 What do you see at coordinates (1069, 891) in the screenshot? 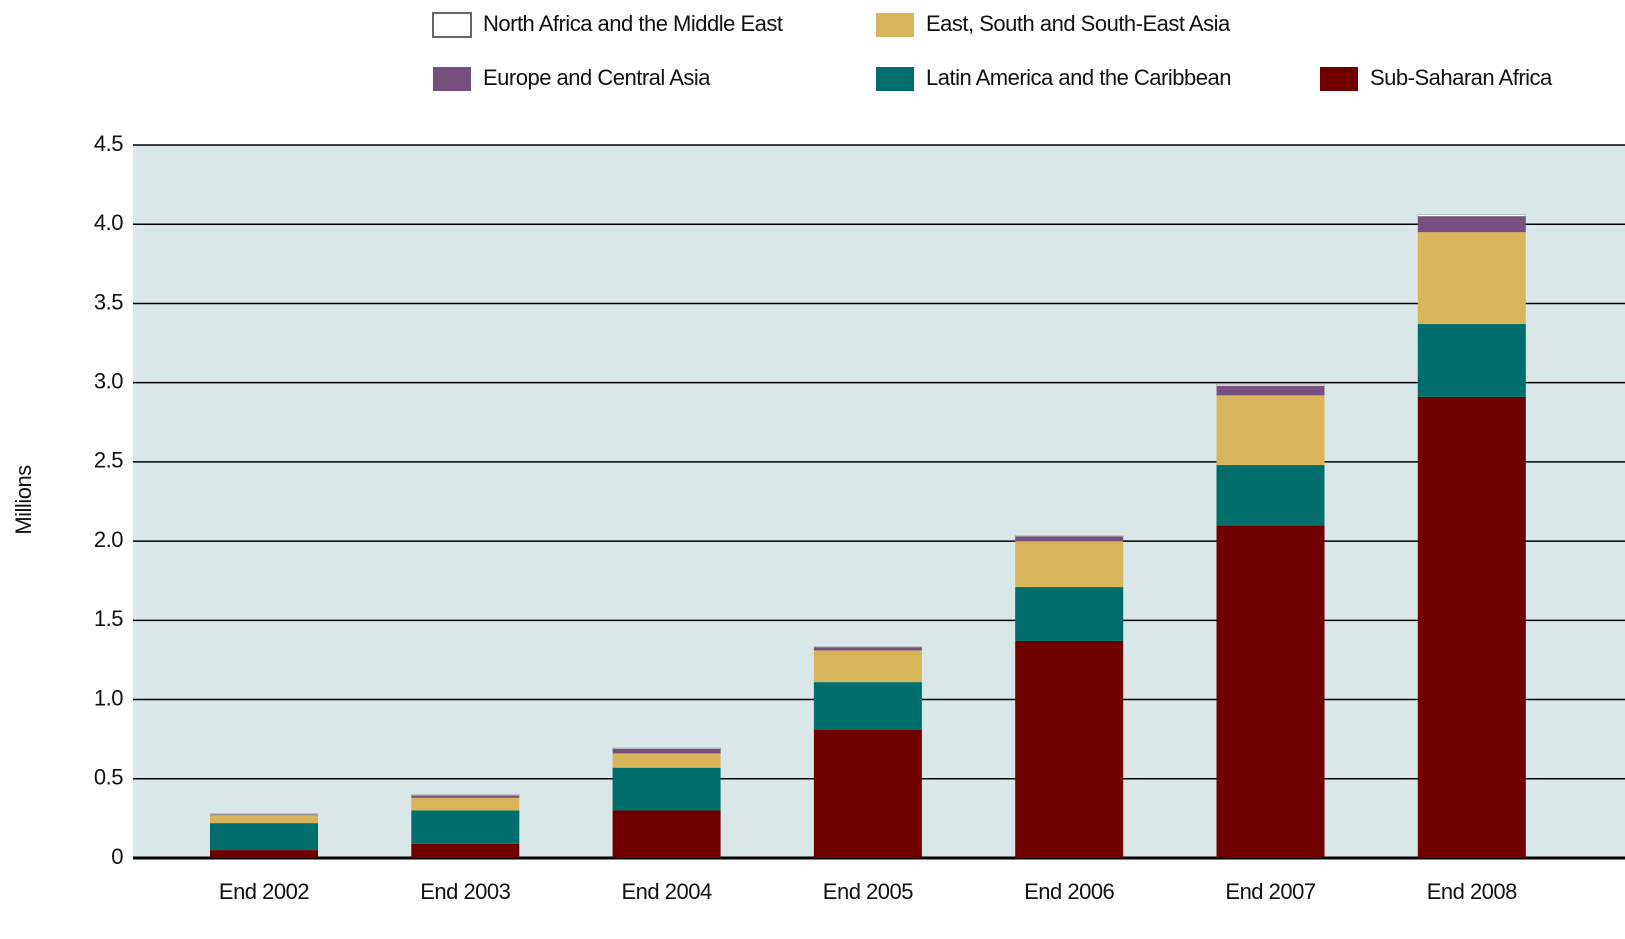
I see `x-tick-label: End 2006` at bounding box center [1069, 891].